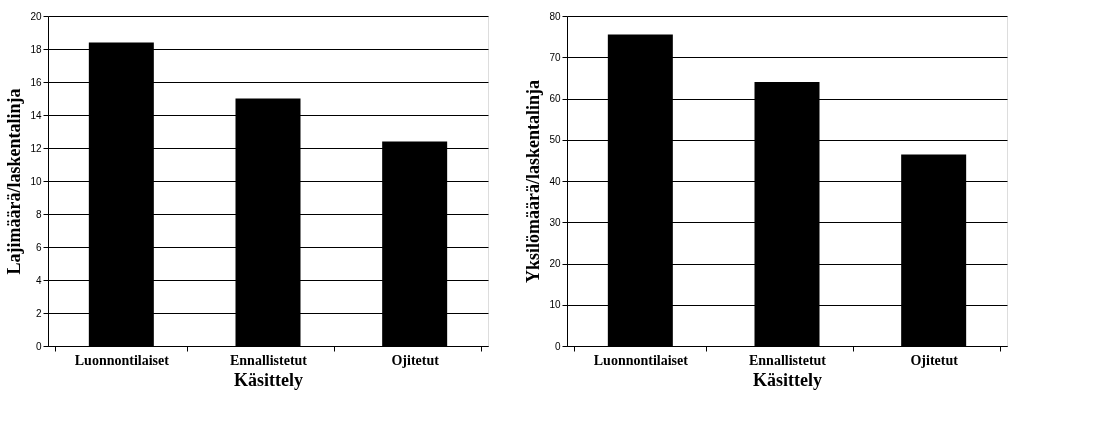  Describe the element at coordinates (533, 181) in the screenshot. I see `y-axis-title: Yksilömäärä/laskentalinja` at that location.